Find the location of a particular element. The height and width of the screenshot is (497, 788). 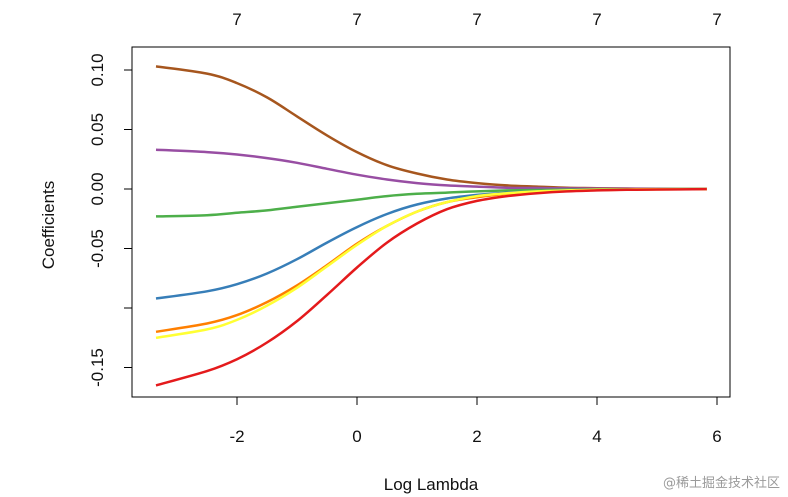

x-tick-label: 6 is located at coordinates (716, 436).